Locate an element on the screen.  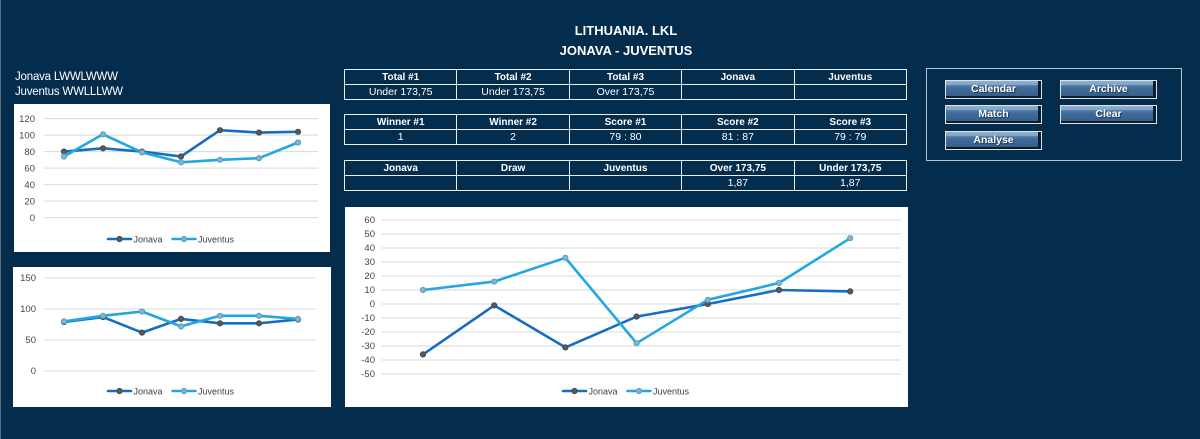
svg-text: 30 is located at coordinates (369, 262).